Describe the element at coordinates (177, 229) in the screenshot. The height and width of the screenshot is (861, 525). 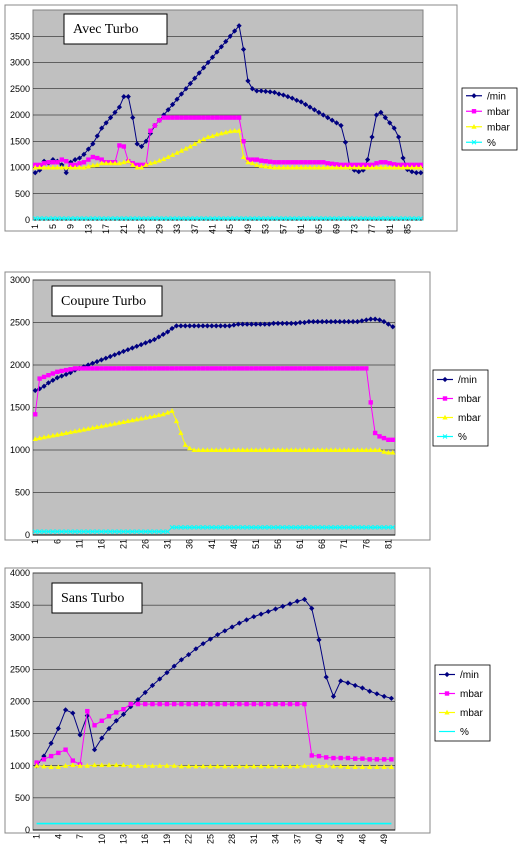
I see `x-tick-label: 33` at that location.